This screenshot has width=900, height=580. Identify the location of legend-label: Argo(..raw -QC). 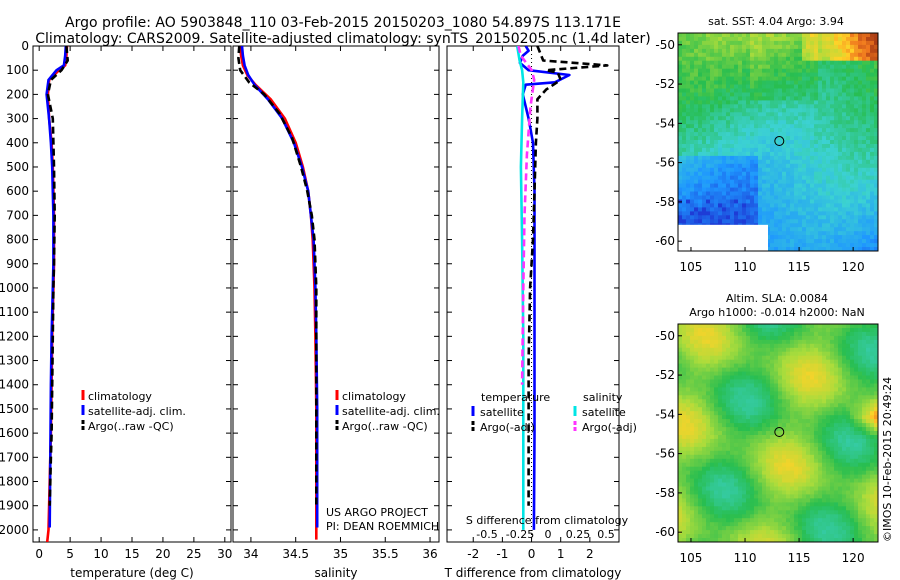
(385, 426).